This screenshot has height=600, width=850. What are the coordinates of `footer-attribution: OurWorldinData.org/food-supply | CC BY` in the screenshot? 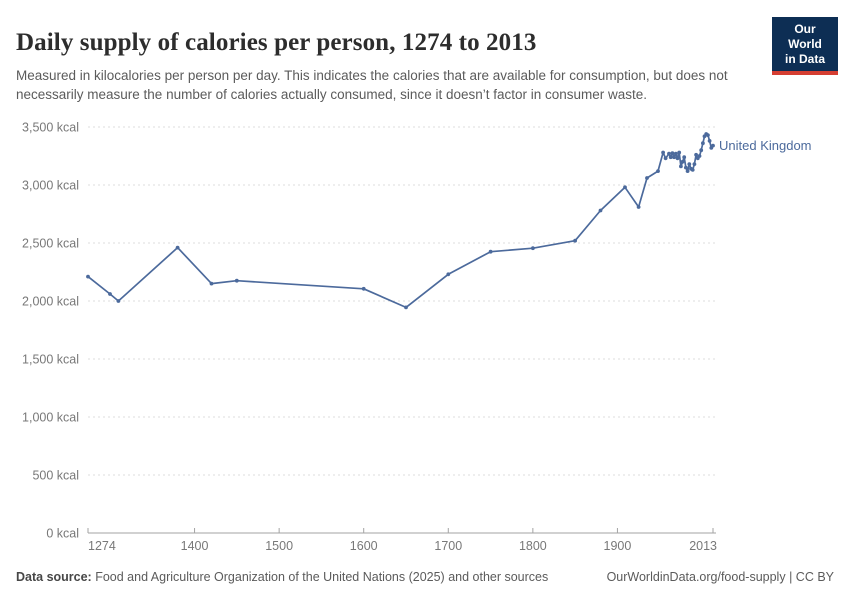 It's located at (720, 577).